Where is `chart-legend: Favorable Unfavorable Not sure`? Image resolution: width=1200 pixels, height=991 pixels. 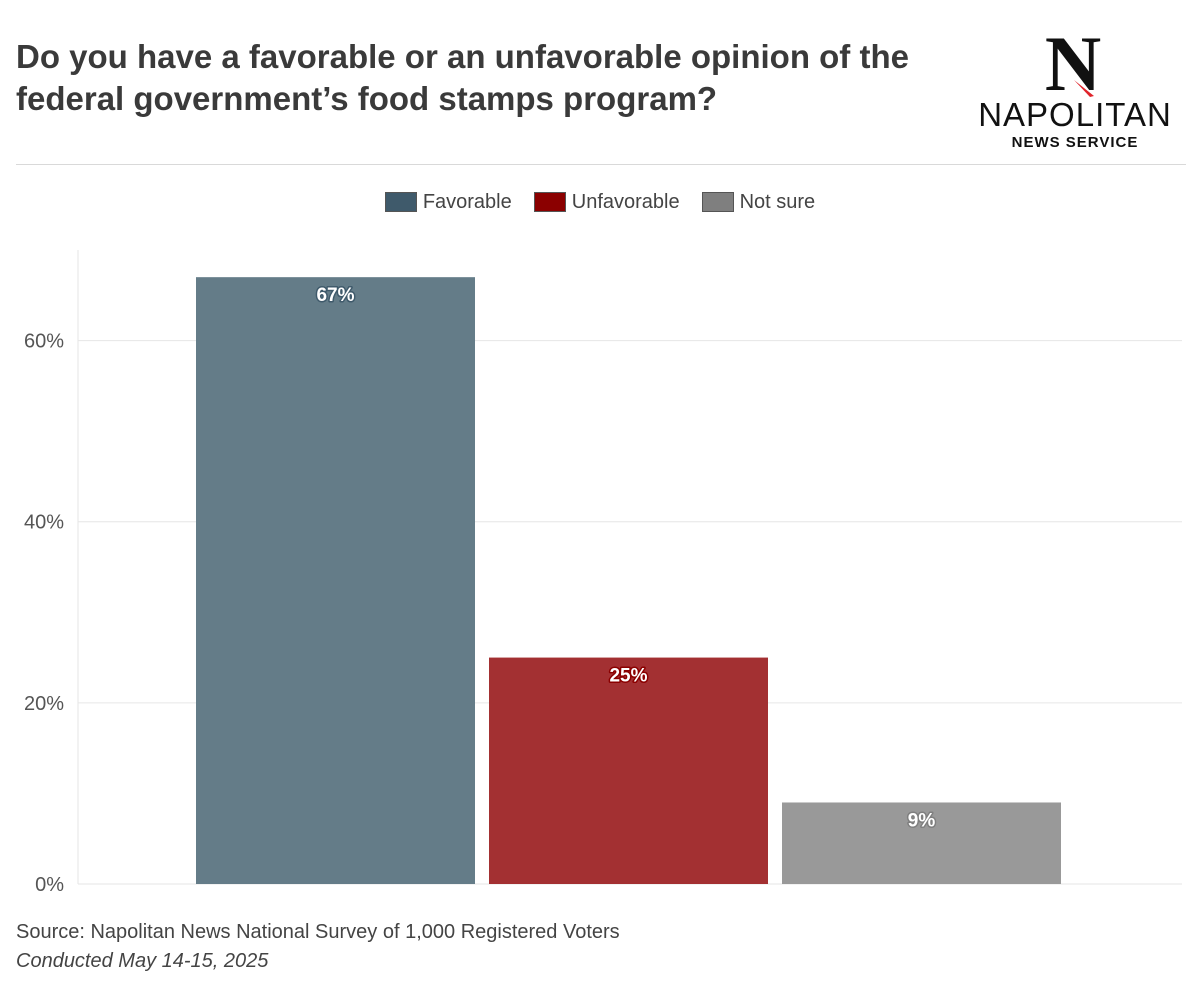
chart-legend: Favorable Unfavorable Not sure is located at coordinates (600, 202).